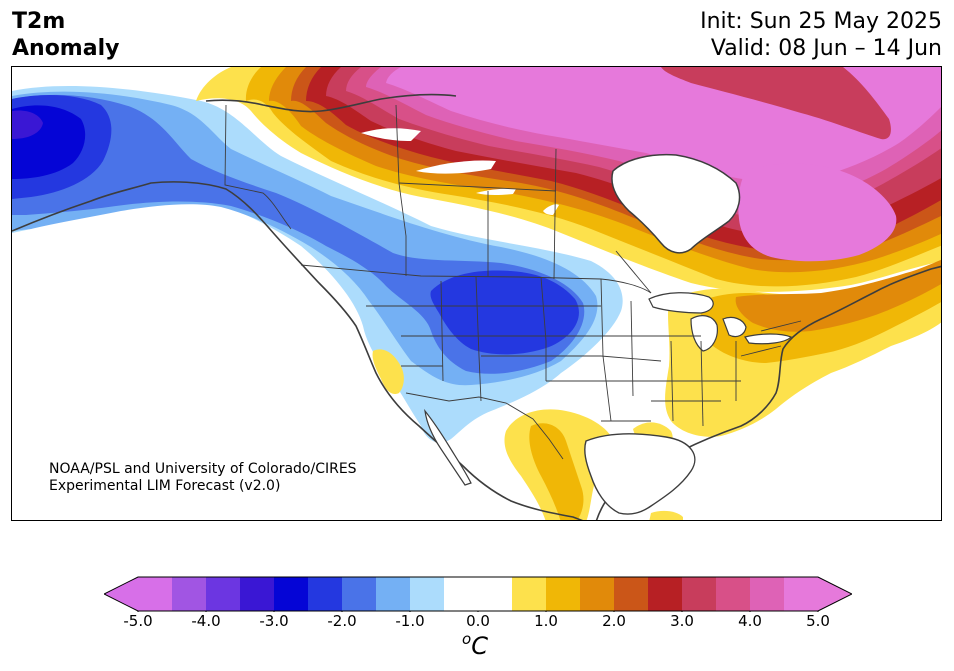  What do you see at coordinates (65, 35) in the screenshot?
I see `map-title: T2m Anomaly` at bounding box center [65, 35].